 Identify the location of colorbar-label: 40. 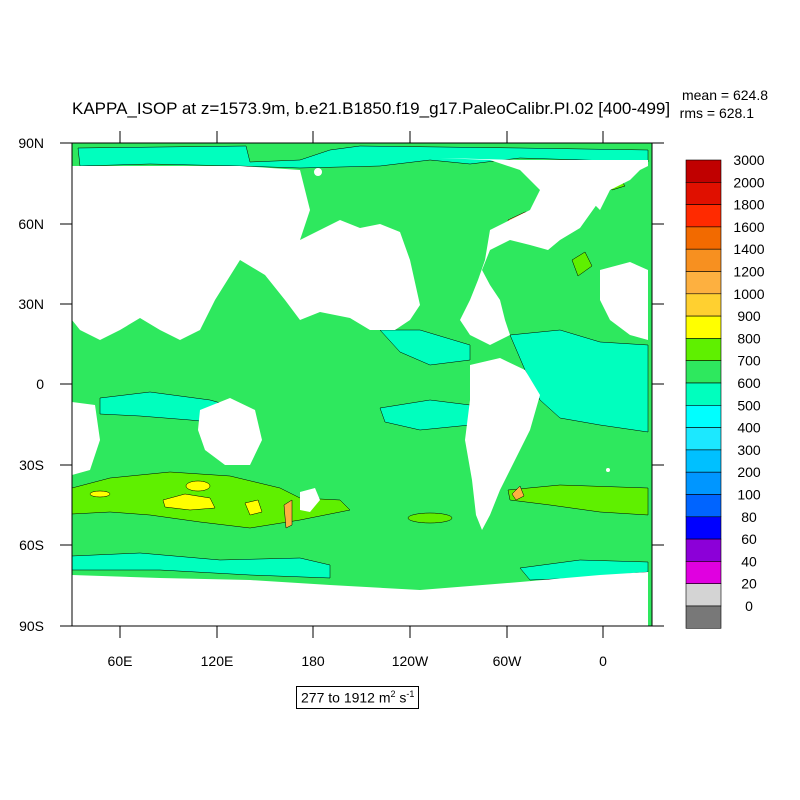
(749, 561).